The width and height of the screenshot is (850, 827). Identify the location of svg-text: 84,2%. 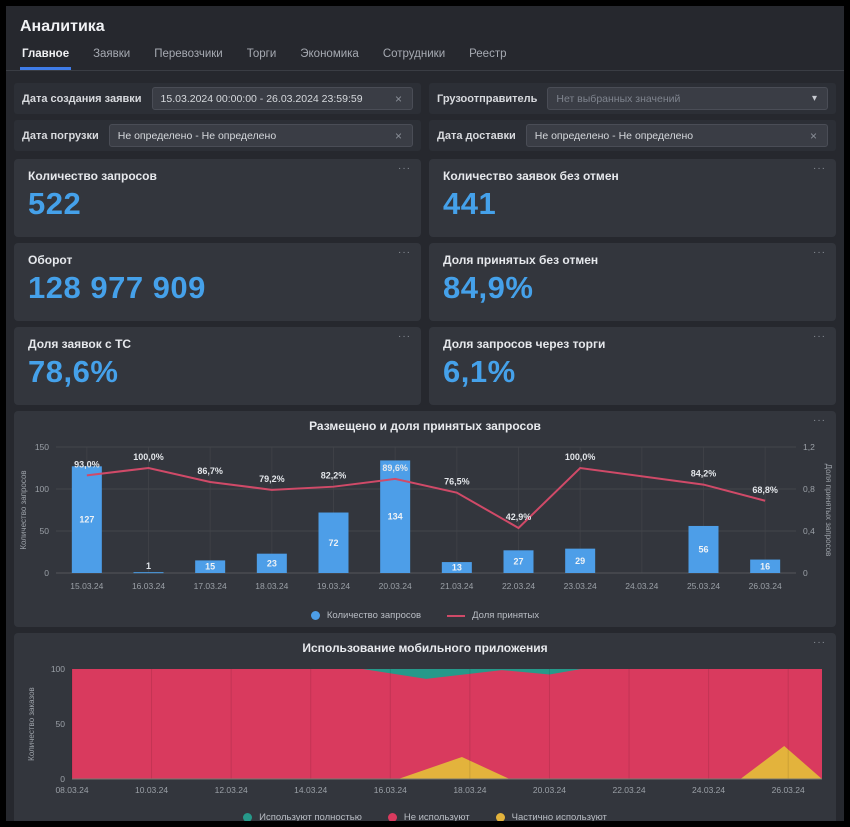
(704, 474).